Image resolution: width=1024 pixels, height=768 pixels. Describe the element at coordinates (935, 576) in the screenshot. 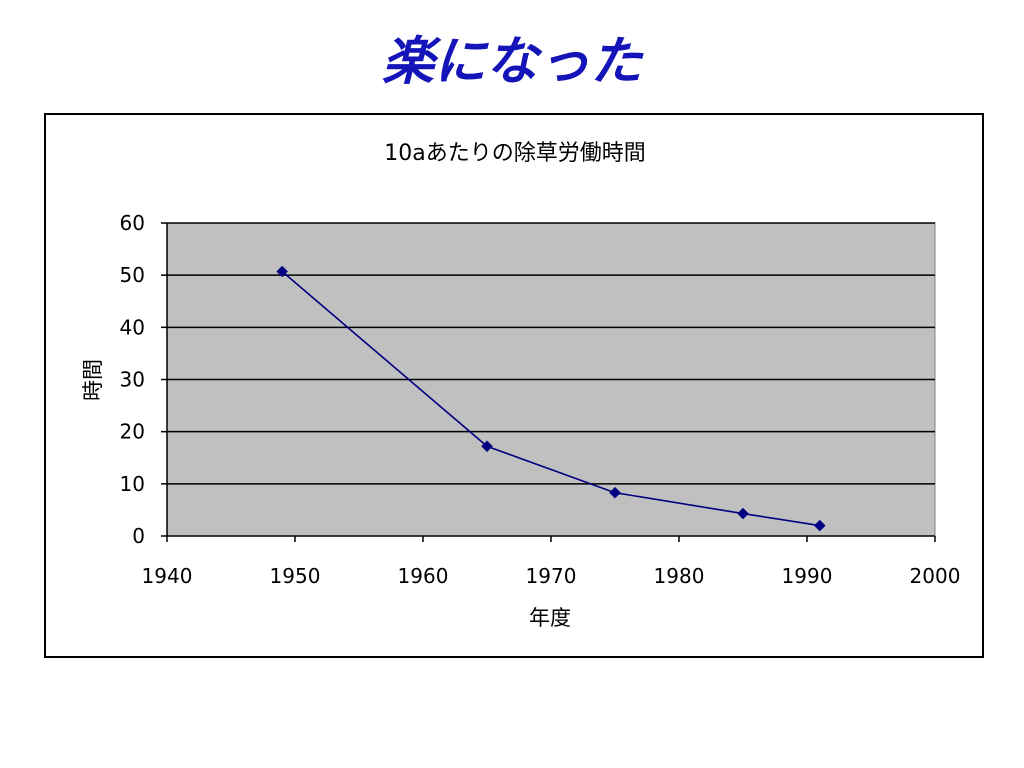

I see `x-tick-label: 2000` at that location.